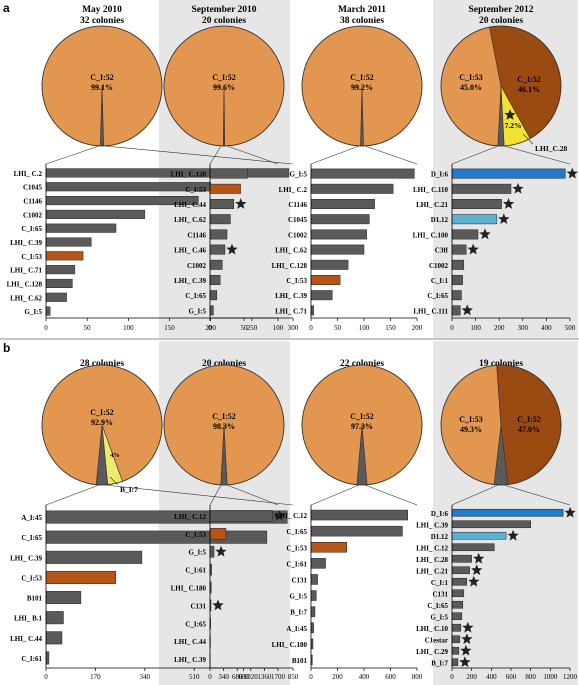 This screenshot has width=579, height=685. Describe the element at coordinates (499, 328) in the screenshot. I see `x-tick-label: 200` at that location.